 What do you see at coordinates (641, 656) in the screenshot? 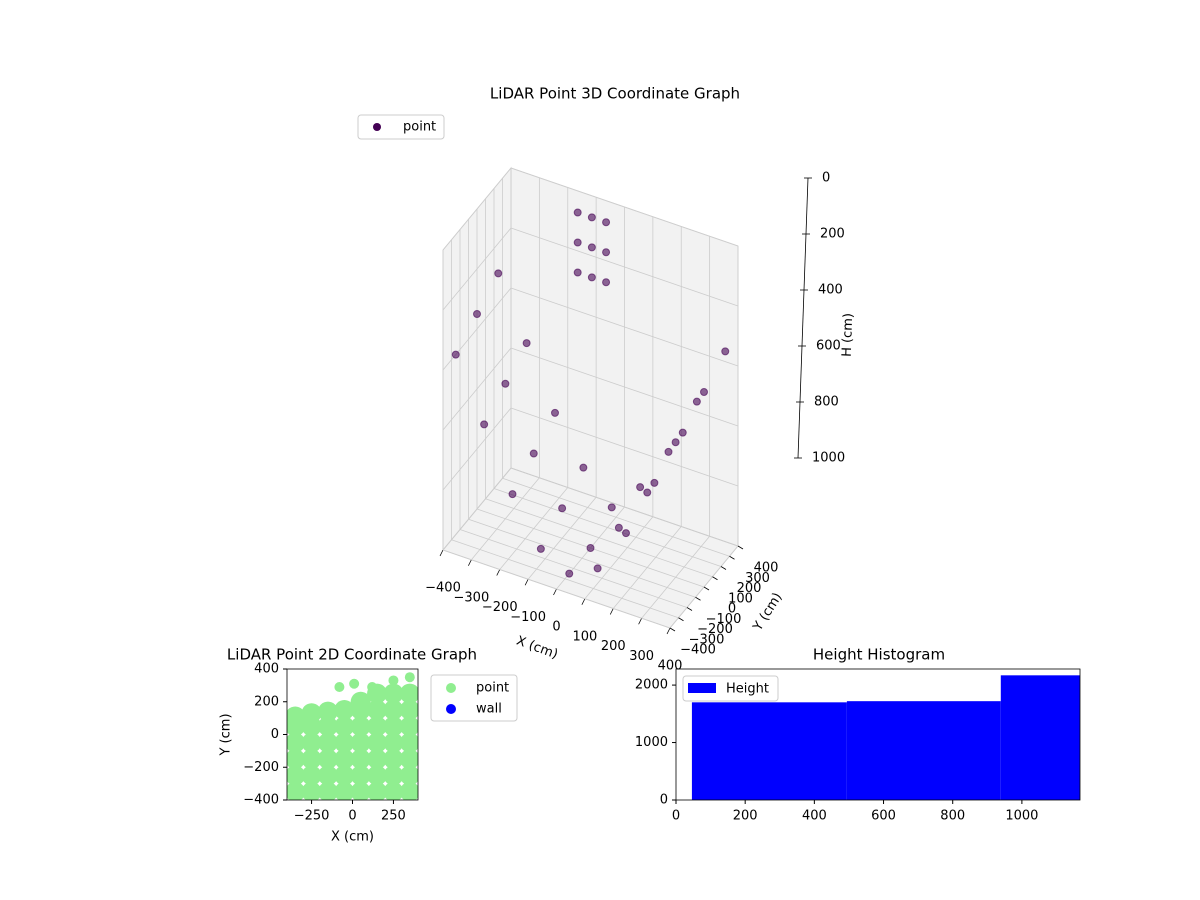
I see `x-tick-label: 300` at bounding box center [641, 656].